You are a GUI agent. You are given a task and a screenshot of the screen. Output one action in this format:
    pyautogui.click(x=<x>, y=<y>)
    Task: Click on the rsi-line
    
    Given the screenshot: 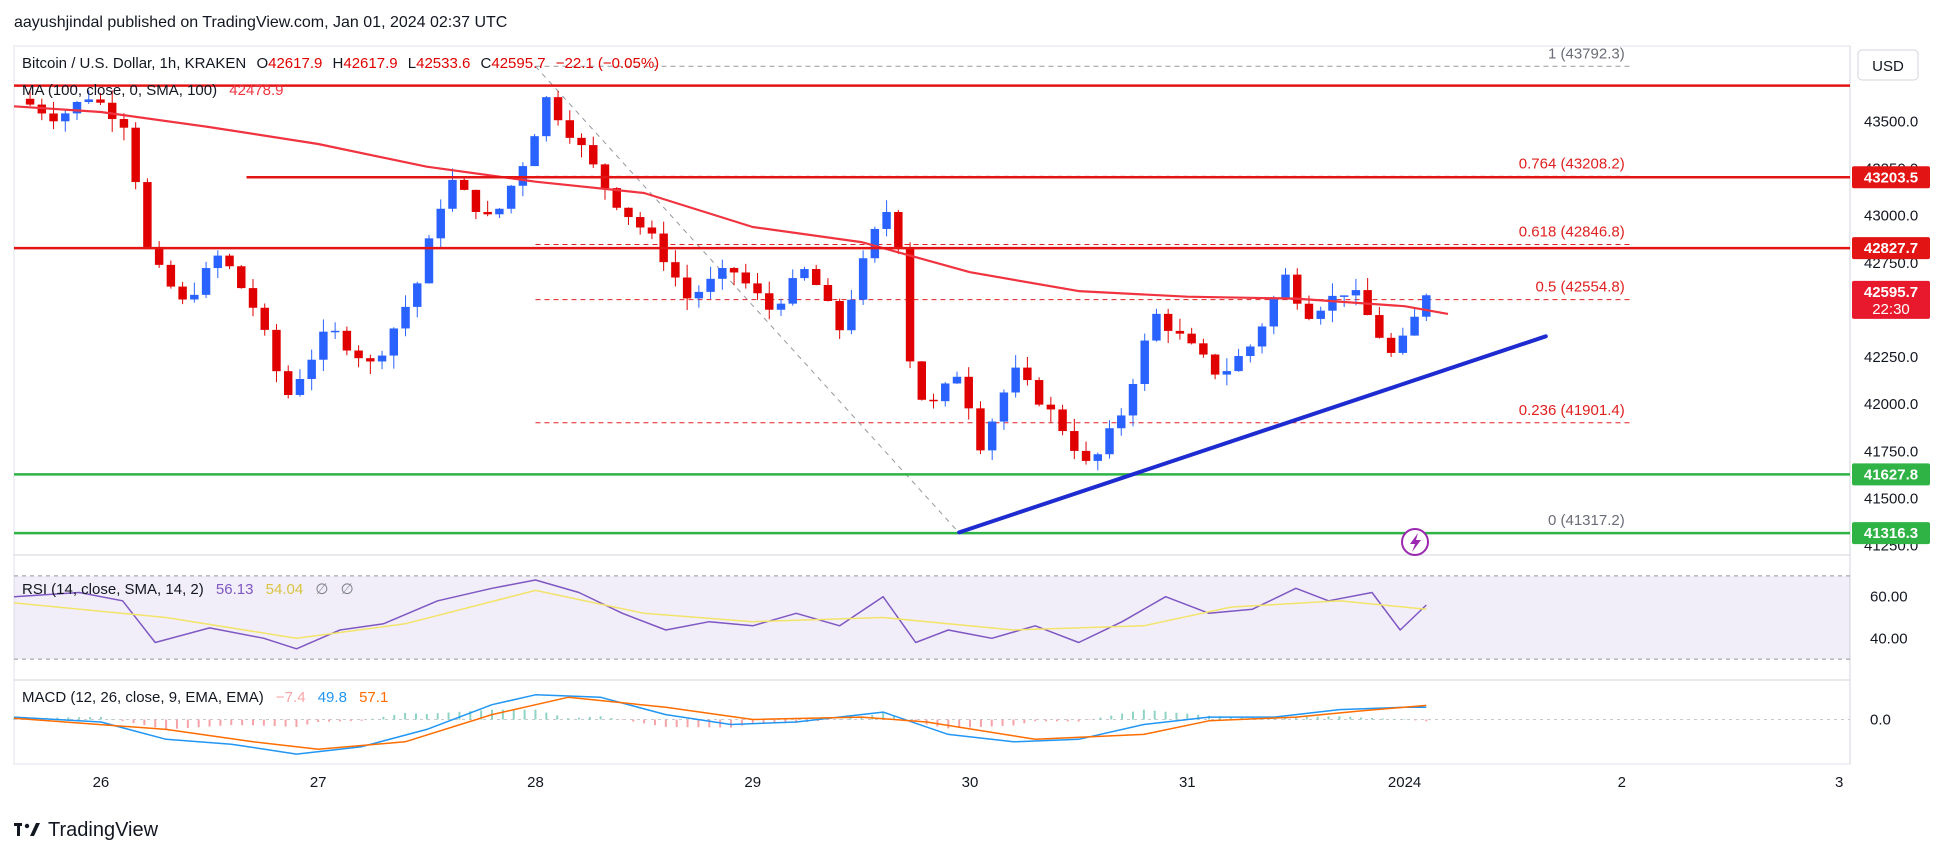 What is the action you would take?
    pyautogui.click(x=720, y=614)
    